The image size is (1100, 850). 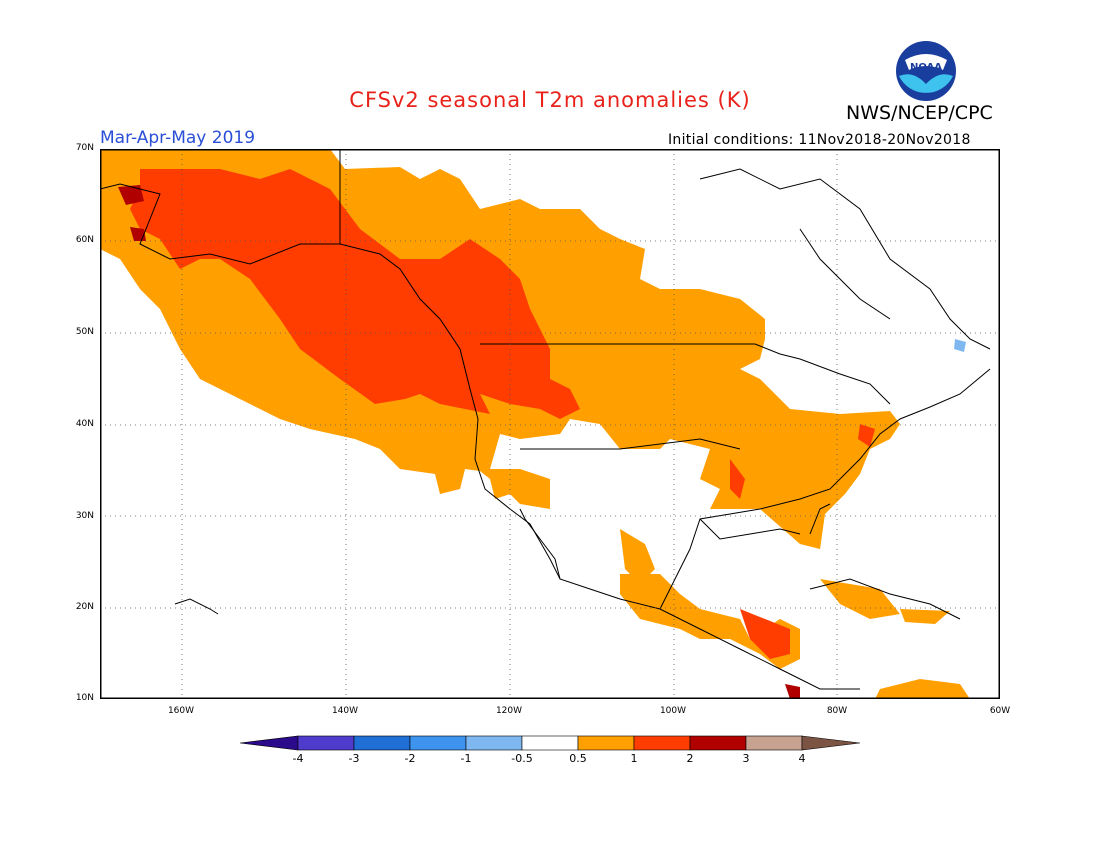 I want to click on lat-label-10n: 10N, so click(x=84, y=698).